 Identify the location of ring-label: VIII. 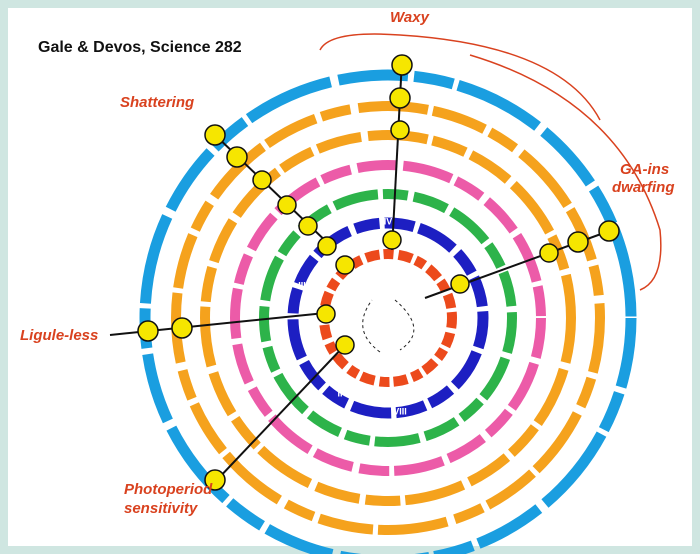
(400, 411).